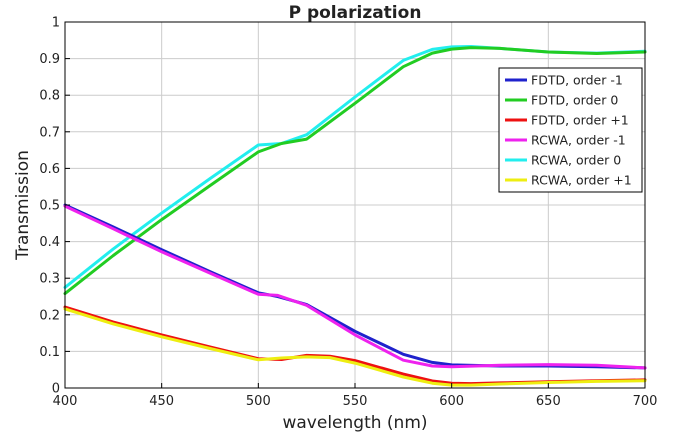 The height and width of the screenshot is (438, 674). Describe the element at coordinates (578, 140) in the screenshot. I see `legend-label: RCWA, order -1` at that location.